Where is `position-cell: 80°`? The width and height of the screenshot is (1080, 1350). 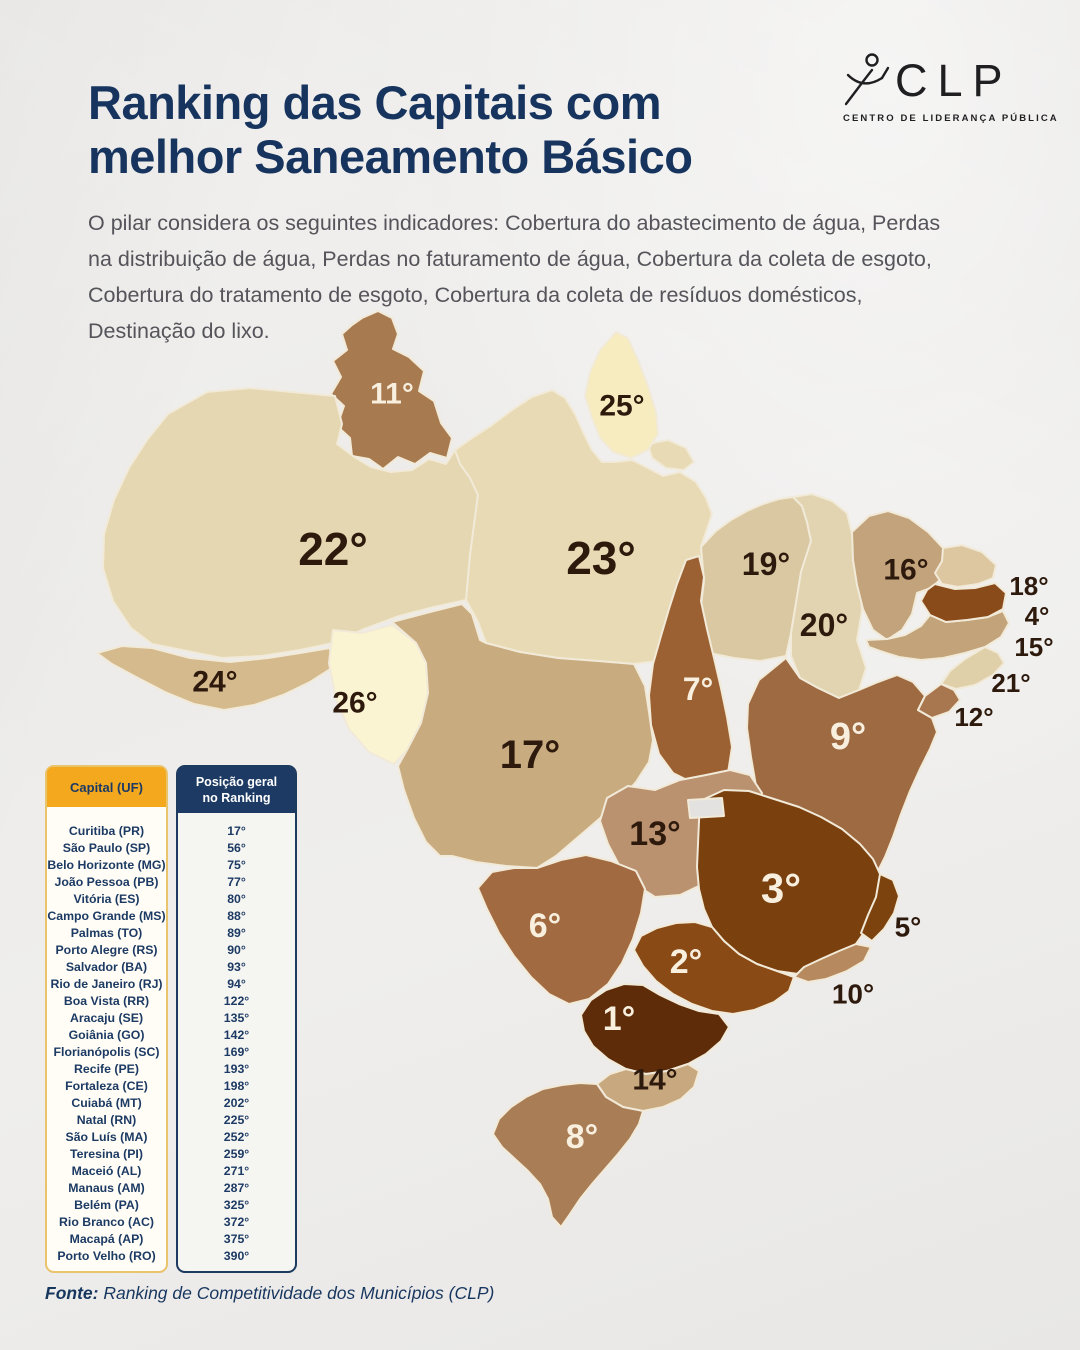 position-cell: 80° is located at coordinates (236, 899).